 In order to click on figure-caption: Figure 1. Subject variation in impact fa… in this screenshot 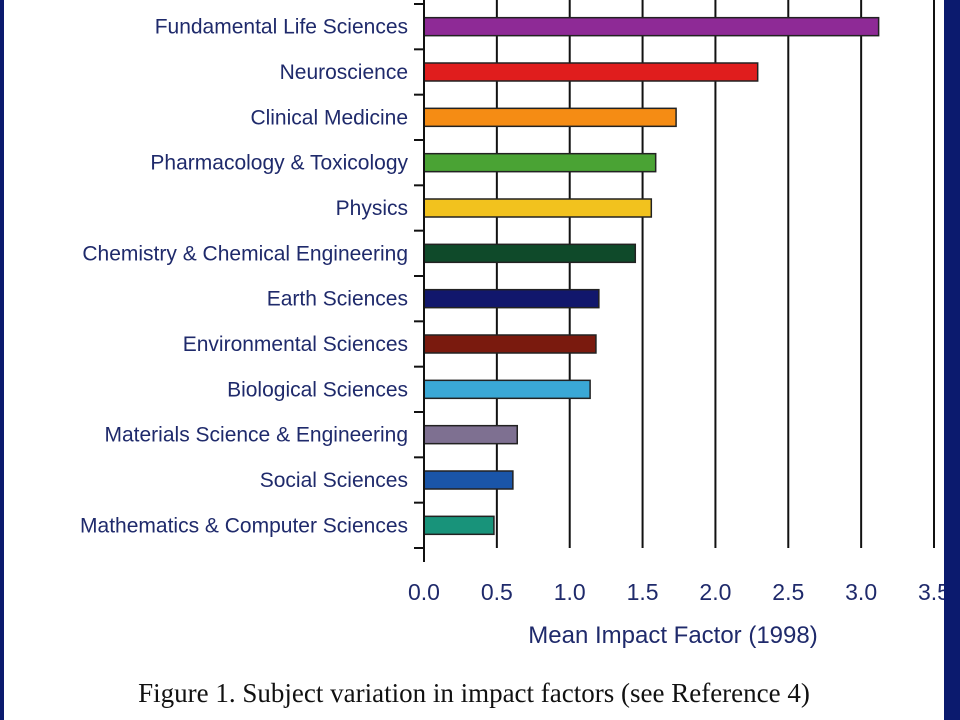, I will do `click(474, 693)`.